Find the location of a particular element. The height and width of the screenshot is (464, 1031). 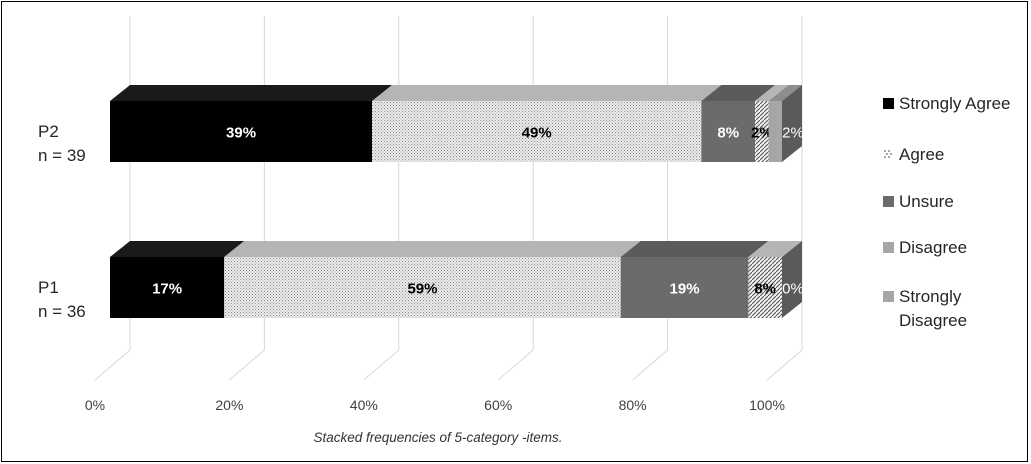

data-label: 17% is located at coordinates (167, 289).